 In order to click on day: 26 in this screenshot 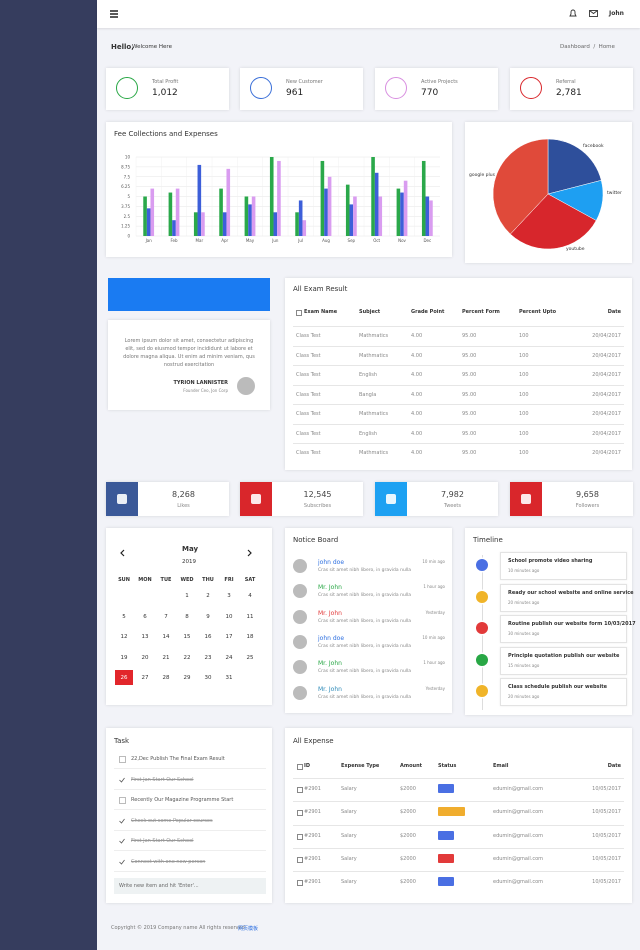, I will do `click(124, 678)`.